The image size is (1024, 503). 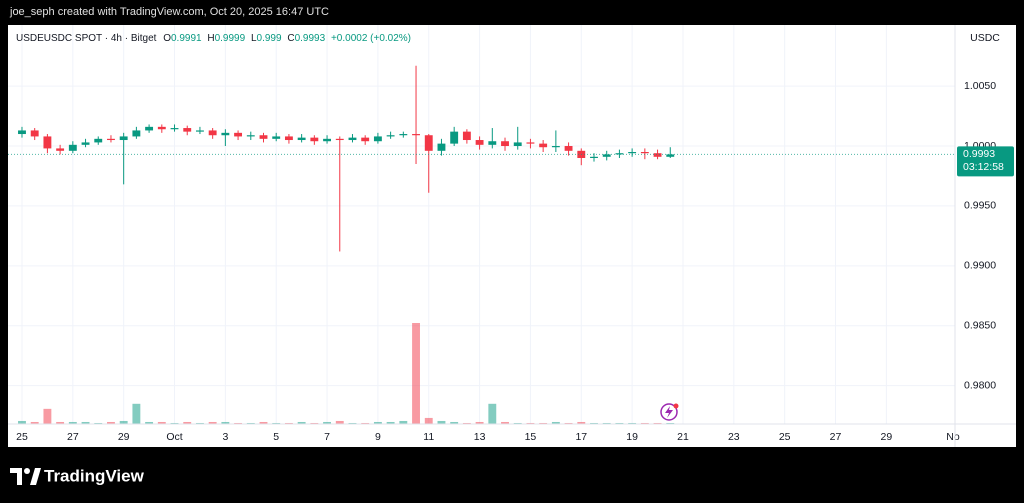 I want to click on x-tick-label: 19, so click(x=632, y=437).